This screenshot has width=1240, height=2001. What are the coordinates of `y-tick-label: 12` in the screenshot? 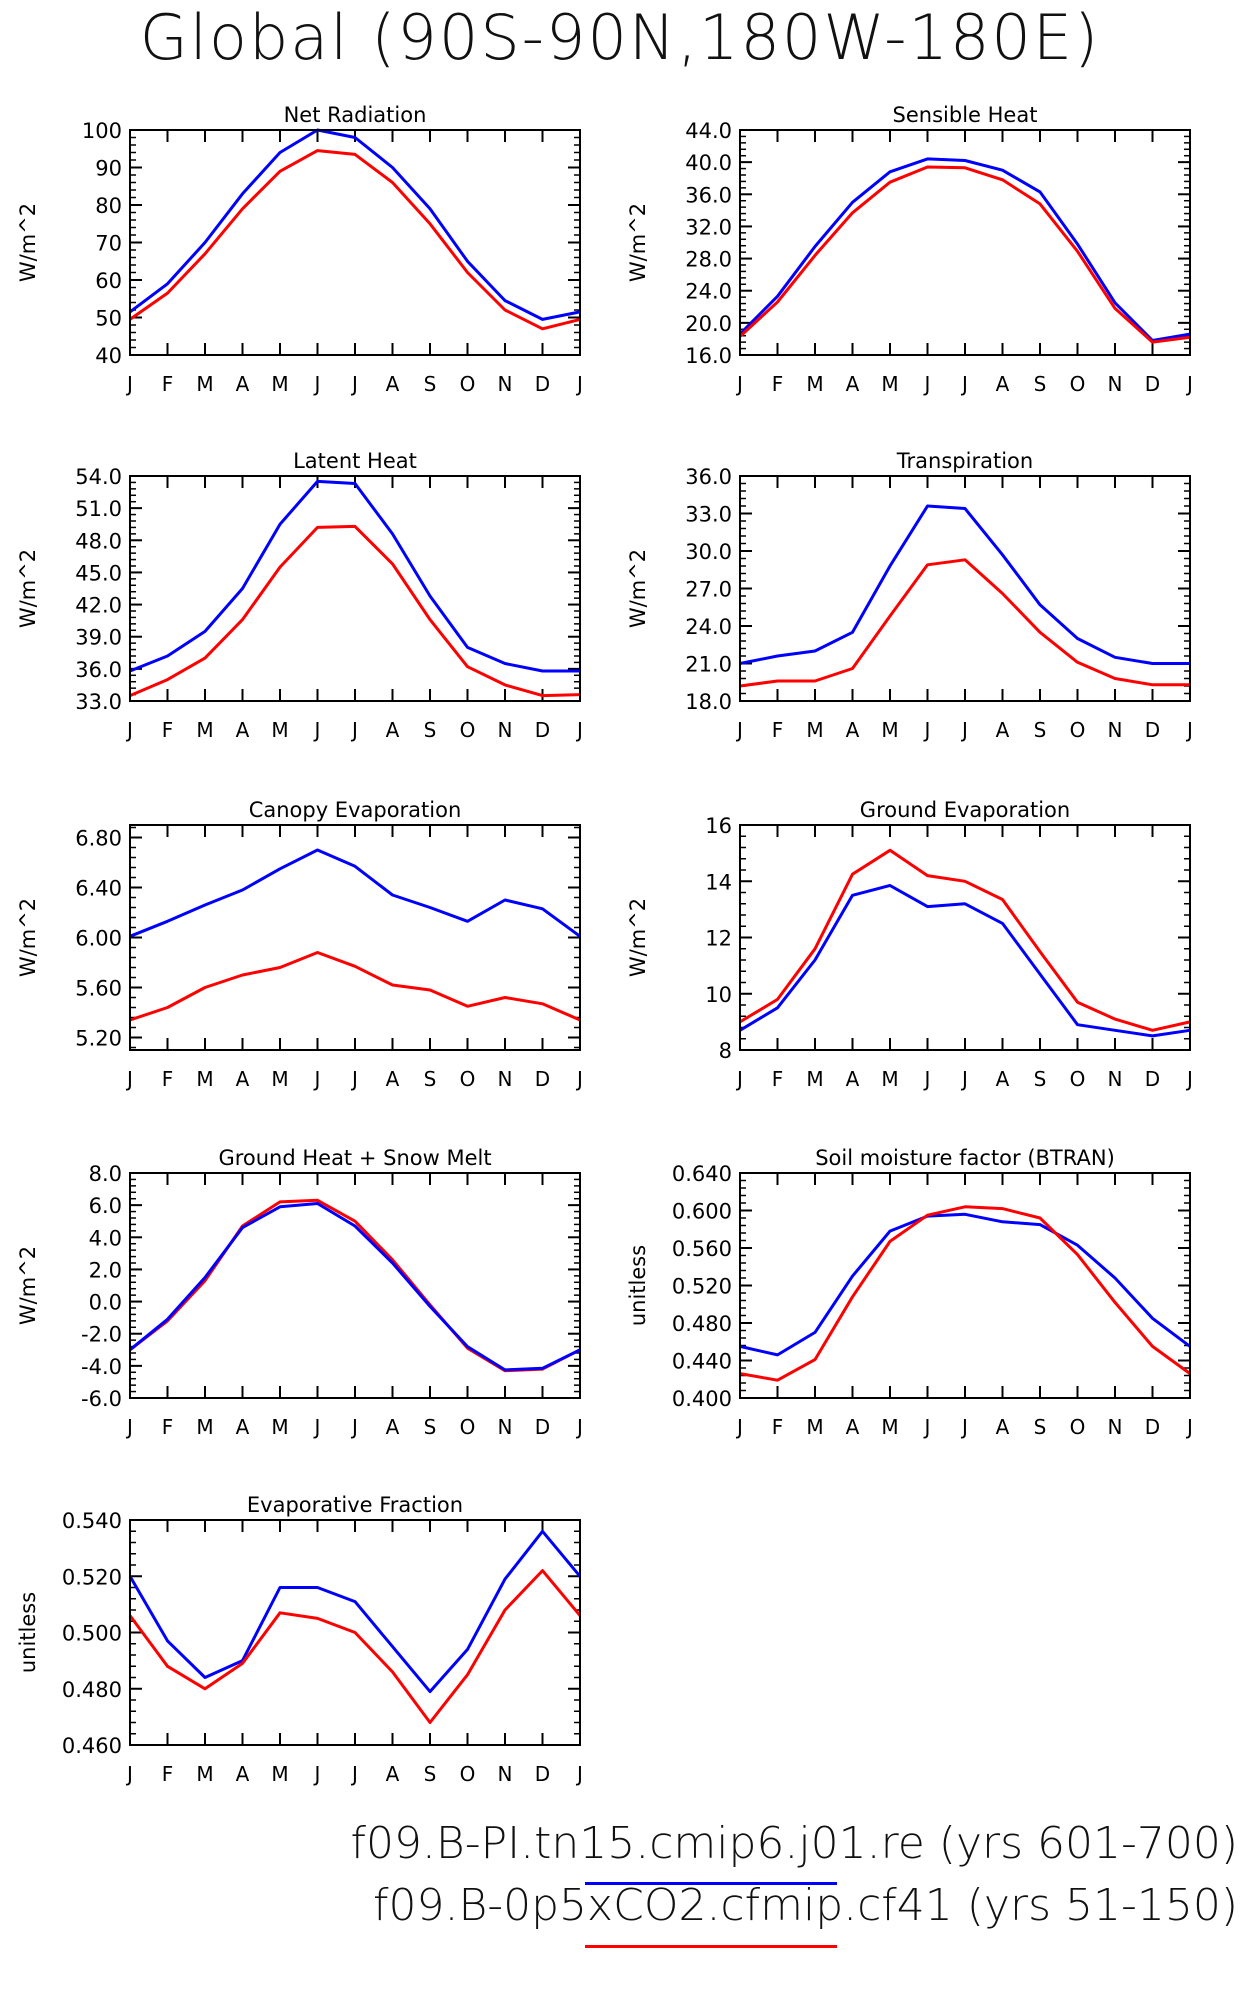 It's located at (718, 939).